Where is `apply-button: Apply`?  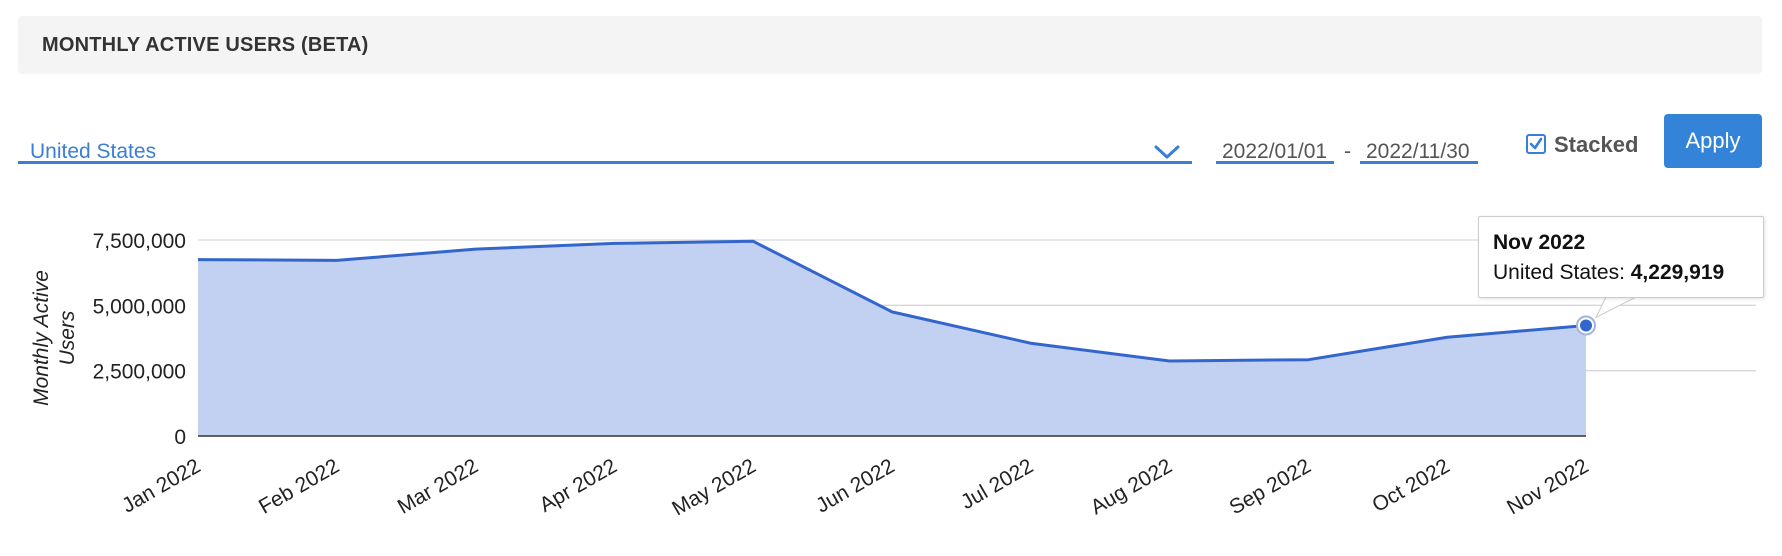
apply-button: Apply is located at coordinates (1713, 141).